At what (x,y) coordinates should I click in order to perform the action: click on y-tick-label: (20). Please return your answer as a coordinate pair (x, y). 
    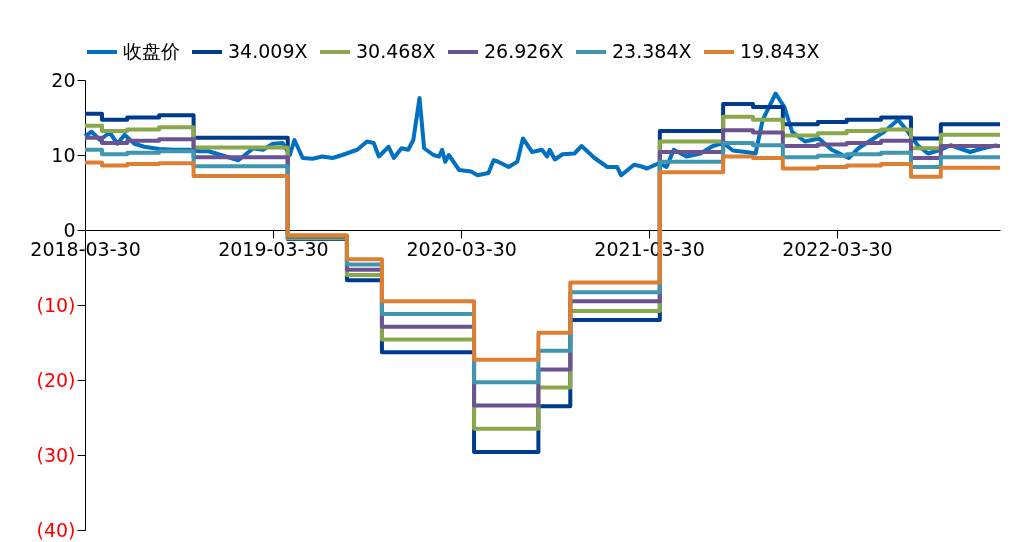
    Looking at the image, I should click on (56, 379).